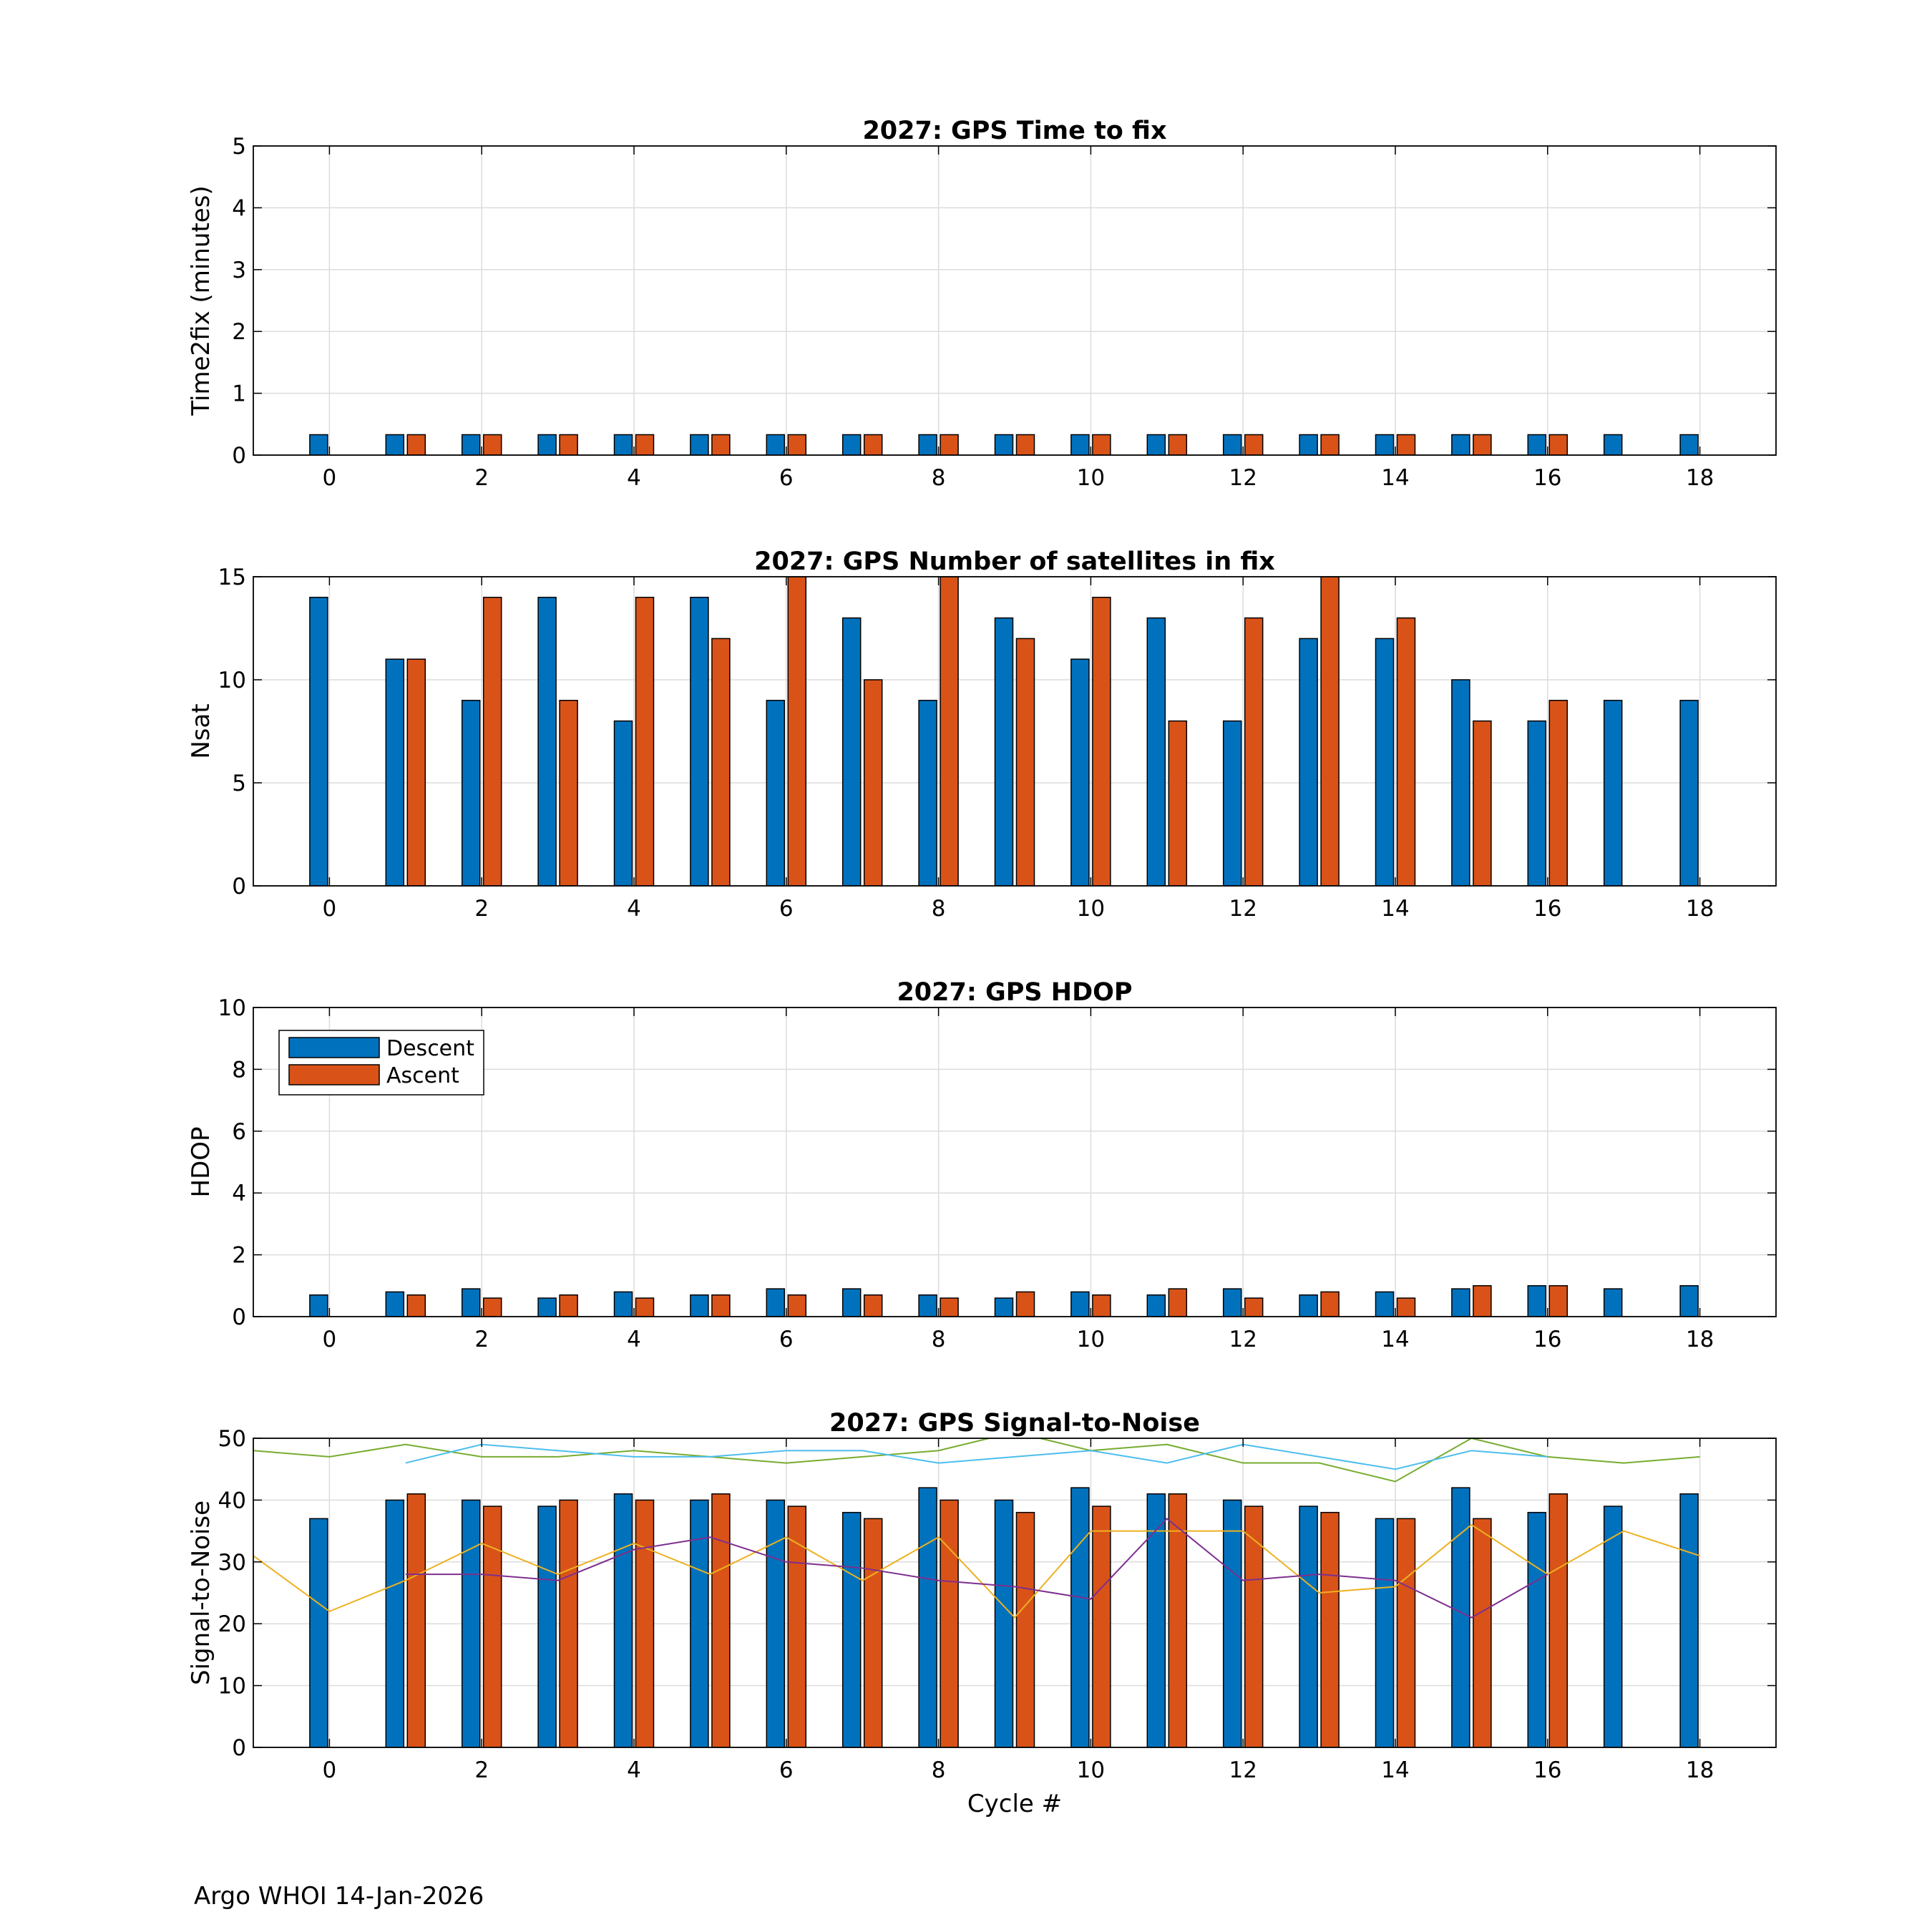  What do you see at coordinates (232, 577) in the screenshot?
I see `y-tick-label: 15` at bounding box center [232, 577].